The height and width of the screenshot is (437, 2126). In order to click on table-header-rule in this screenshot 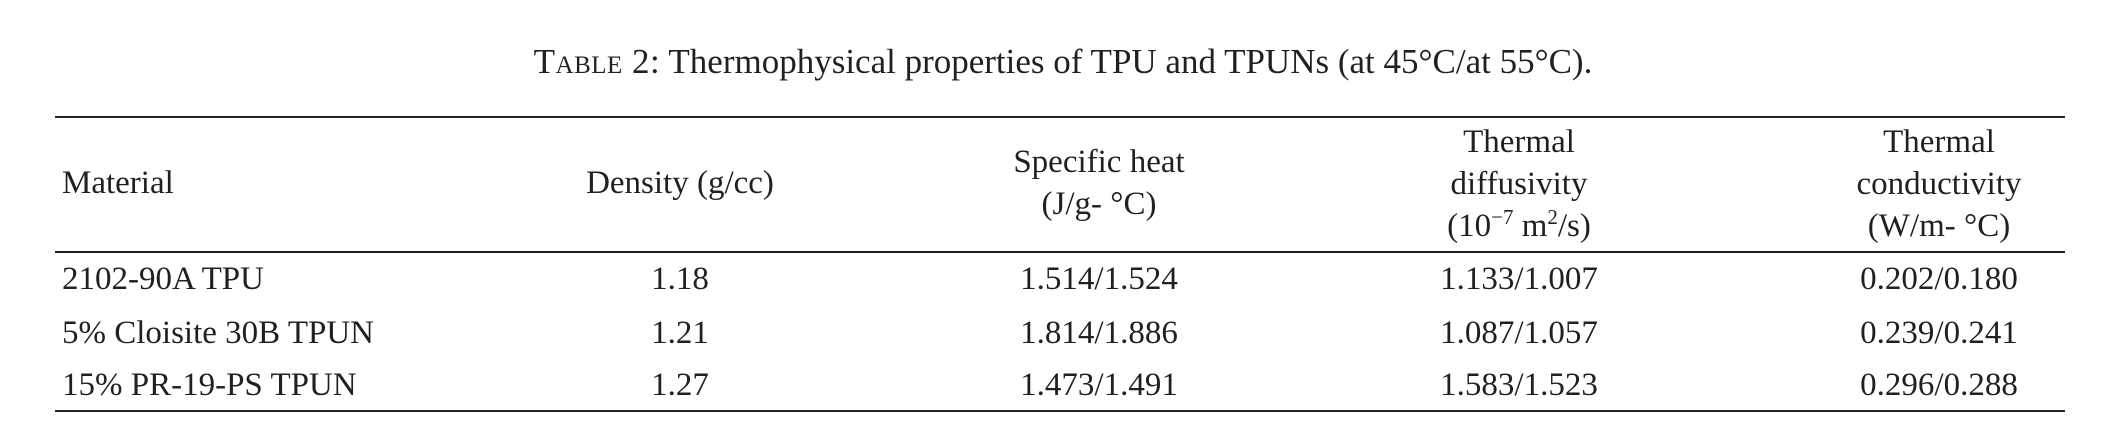, I will do `click(1060, 252)`.